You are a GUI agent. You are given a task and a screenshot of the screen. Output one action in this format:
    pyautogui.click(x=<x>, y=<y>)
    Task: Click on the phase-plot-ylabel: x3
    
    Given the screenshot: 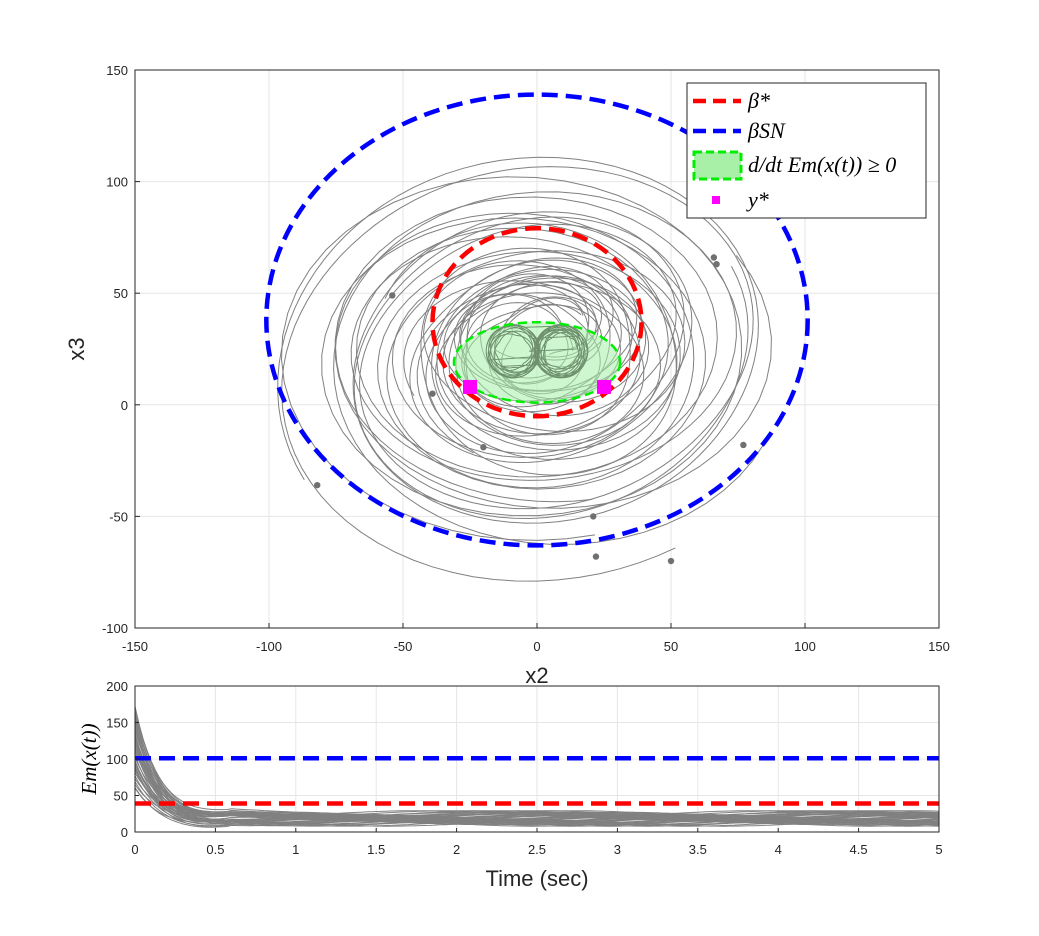 What is the action you would take?
    pyautogui.click(x=76, y=348)
    